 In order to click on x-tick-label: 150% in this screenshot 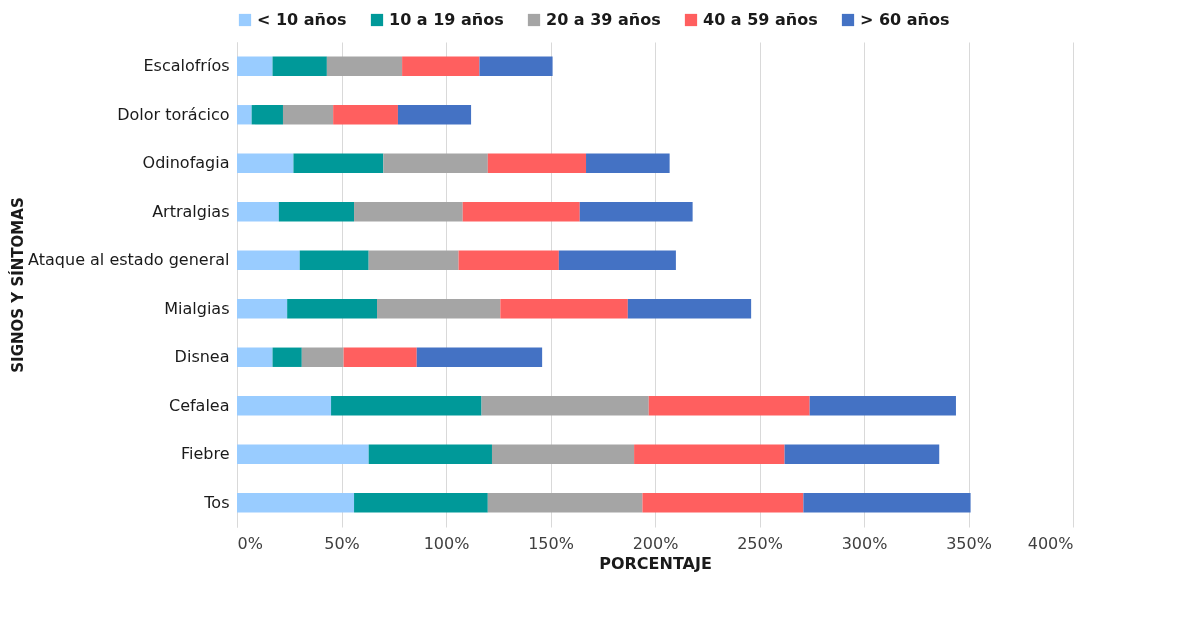, I will do `click(551, 543)`.